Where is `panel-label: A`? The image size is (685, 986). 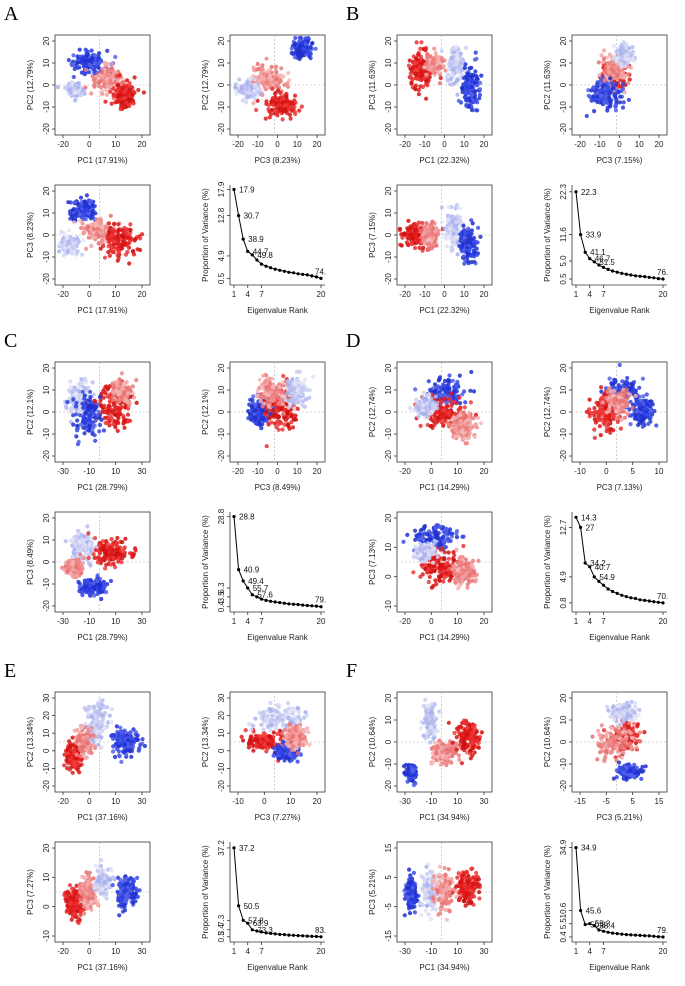 panel-label: A is located at coordinates (11, 14).